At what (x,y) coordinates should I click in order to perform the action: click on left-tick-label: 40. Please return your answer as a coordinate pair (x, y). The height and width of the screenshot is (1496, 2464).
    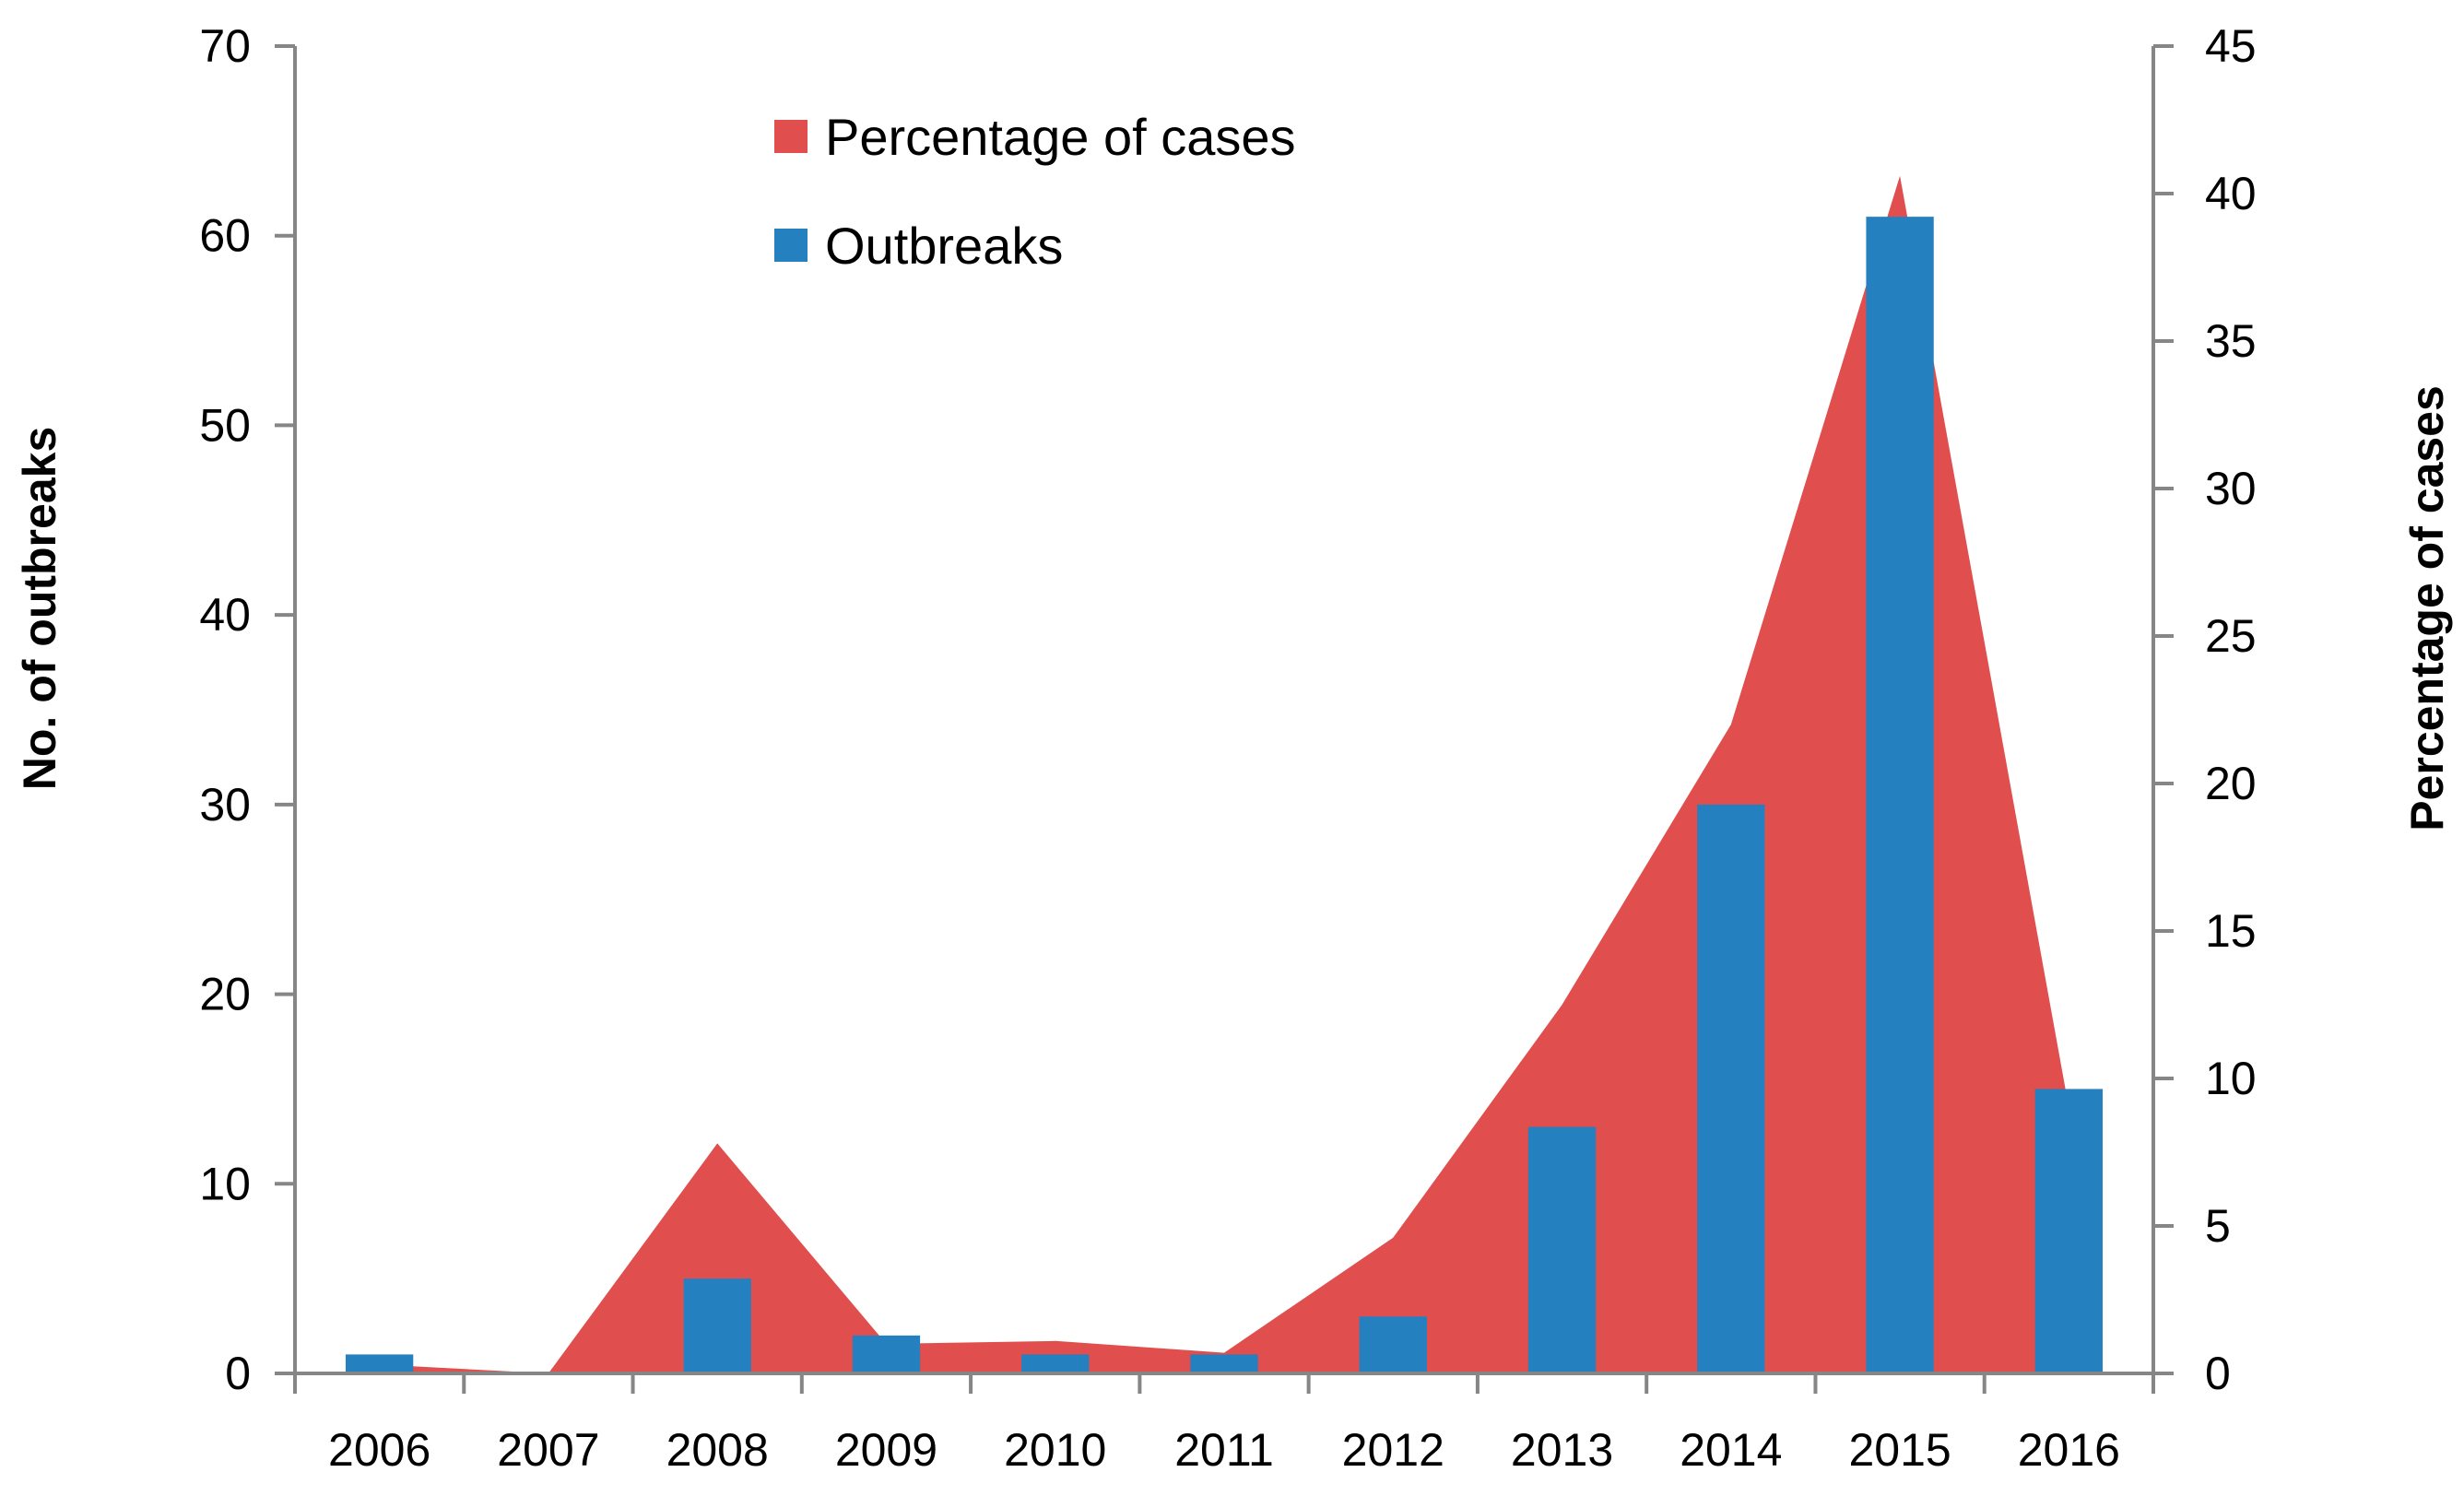
    Looking at the image, I should click on (225, 615).